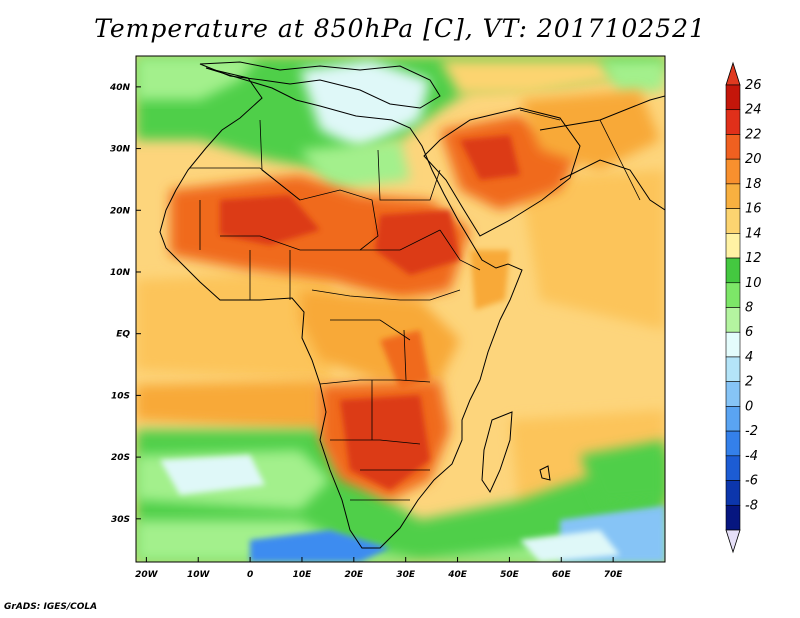 The image size is (800, 618). Describe the element at coordinates (562, 575) in the screenshot. I see `lon-tick-label: 60E` at that location.